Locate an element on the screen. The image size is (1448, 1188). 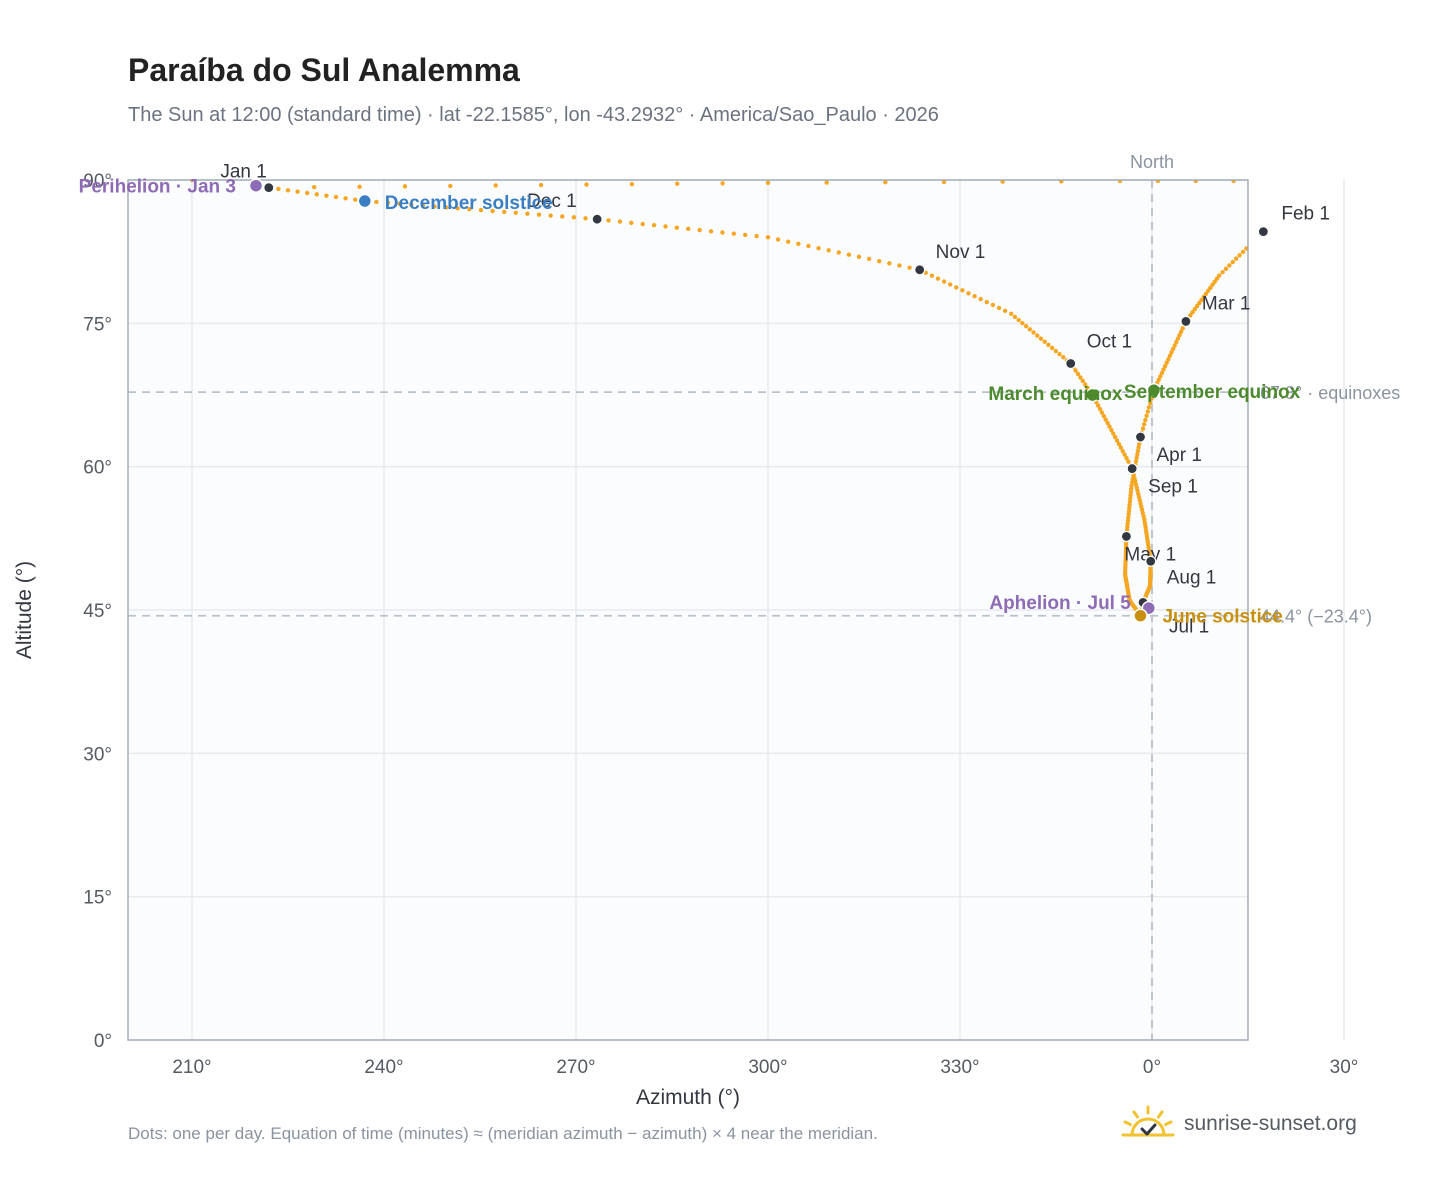
y-tick-label: 60° is located at coordinates (97, 468).